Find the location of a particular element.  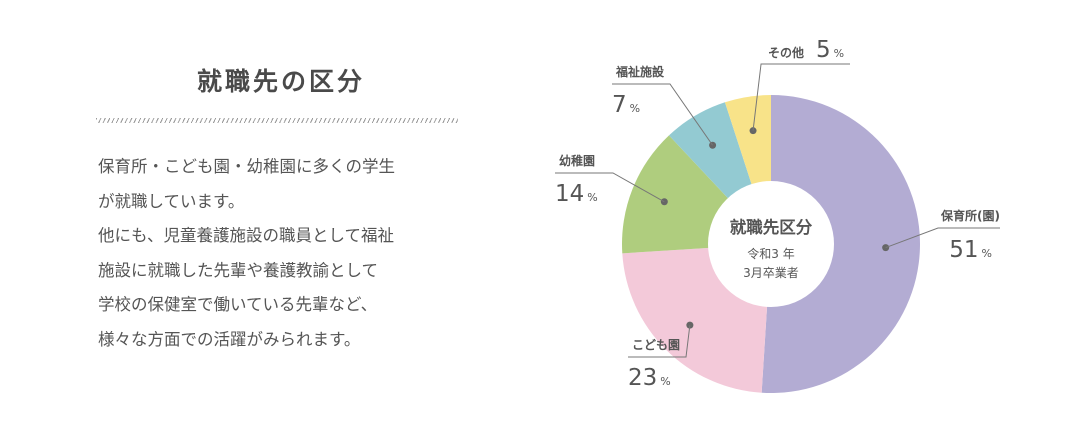

chart-center-subtitle: 令和3 年 is located at coordinates (770, 253).